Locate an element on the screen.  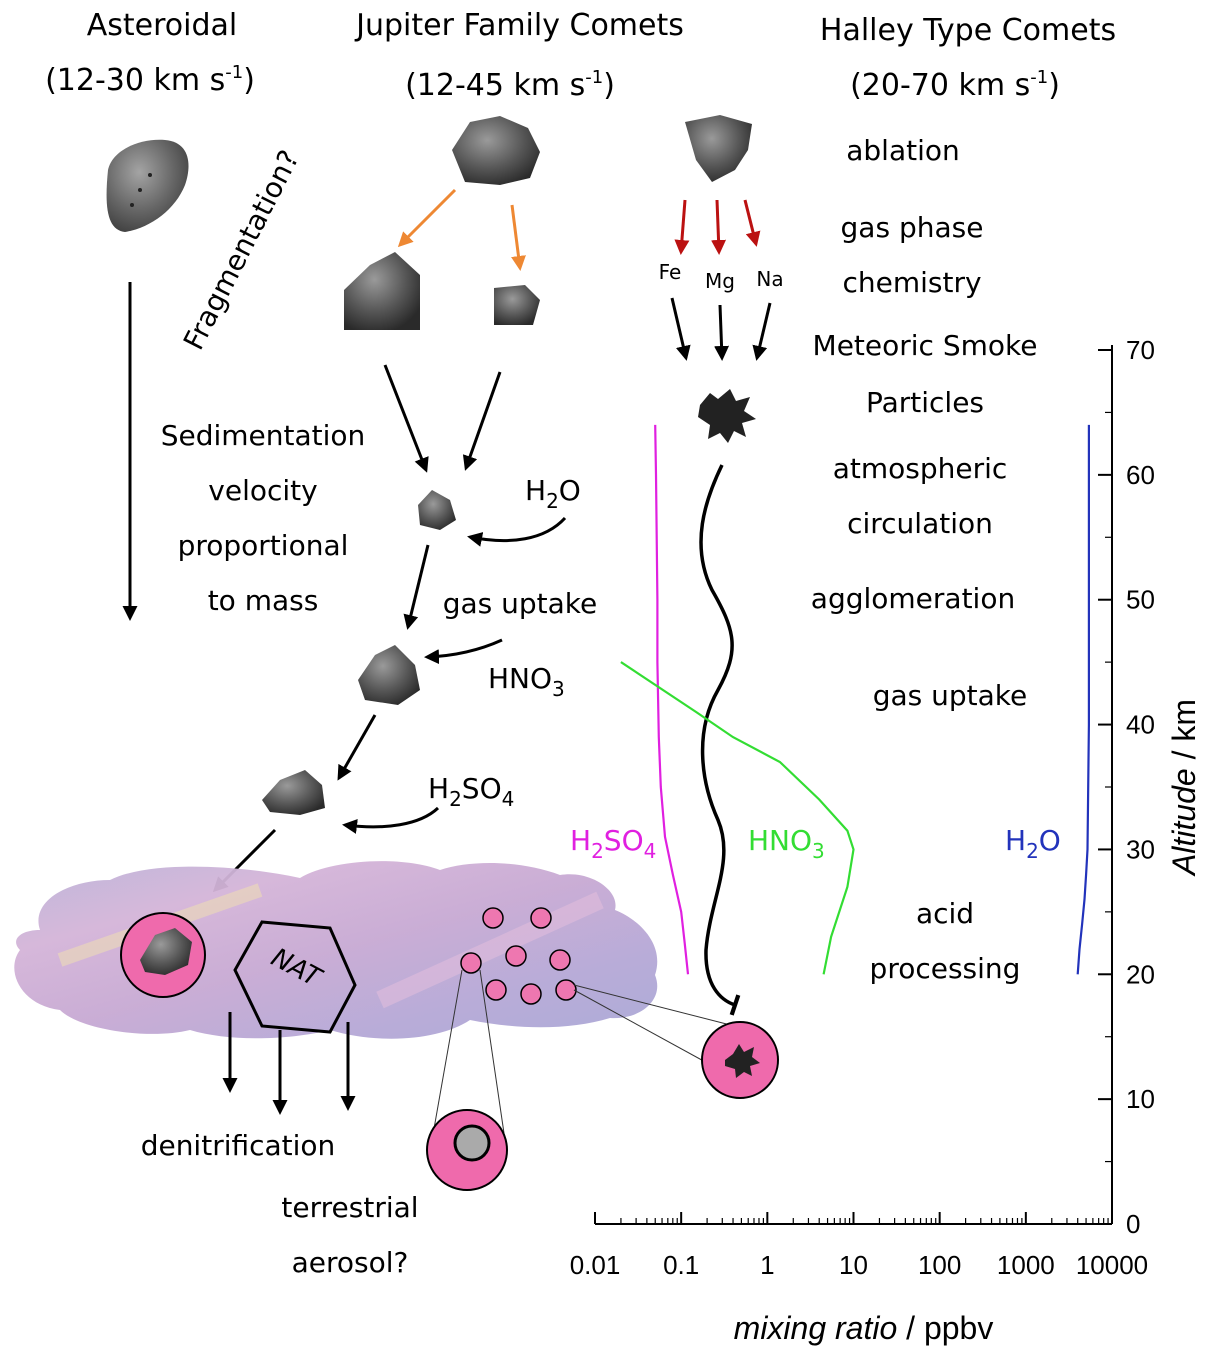
ablation-arrow-na is located at coordinates (752, 223).